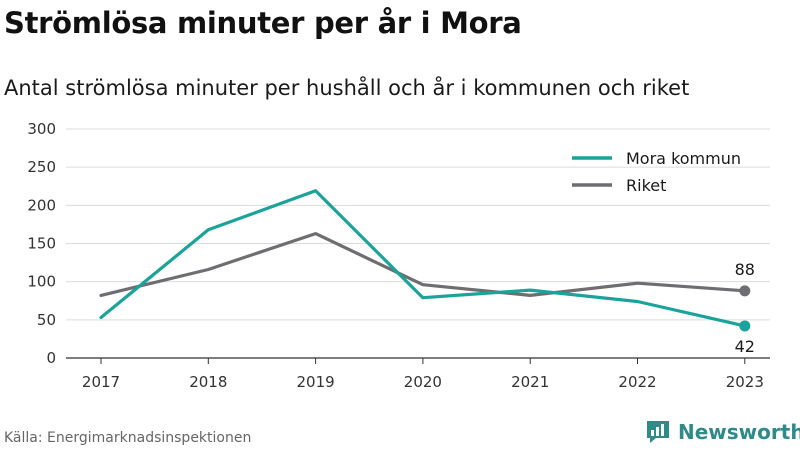 The height and width of the screenshot is (450, 800). I want to click on y-tick-label: 0, so click(51, 358).